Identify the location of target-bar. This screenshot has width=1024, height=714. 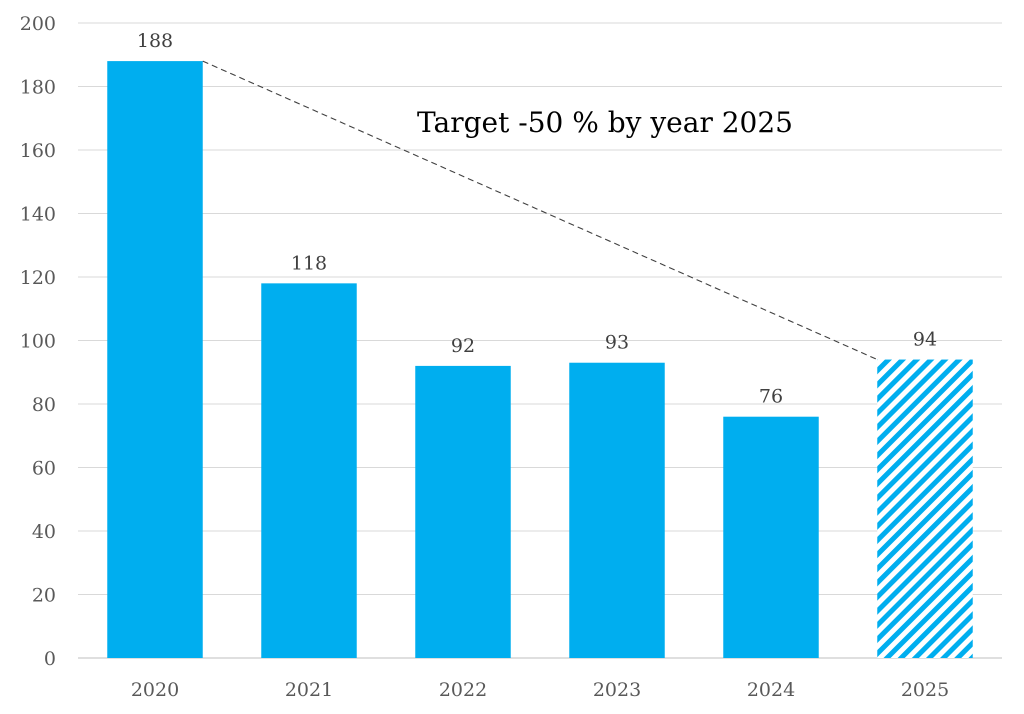
(925, 508).